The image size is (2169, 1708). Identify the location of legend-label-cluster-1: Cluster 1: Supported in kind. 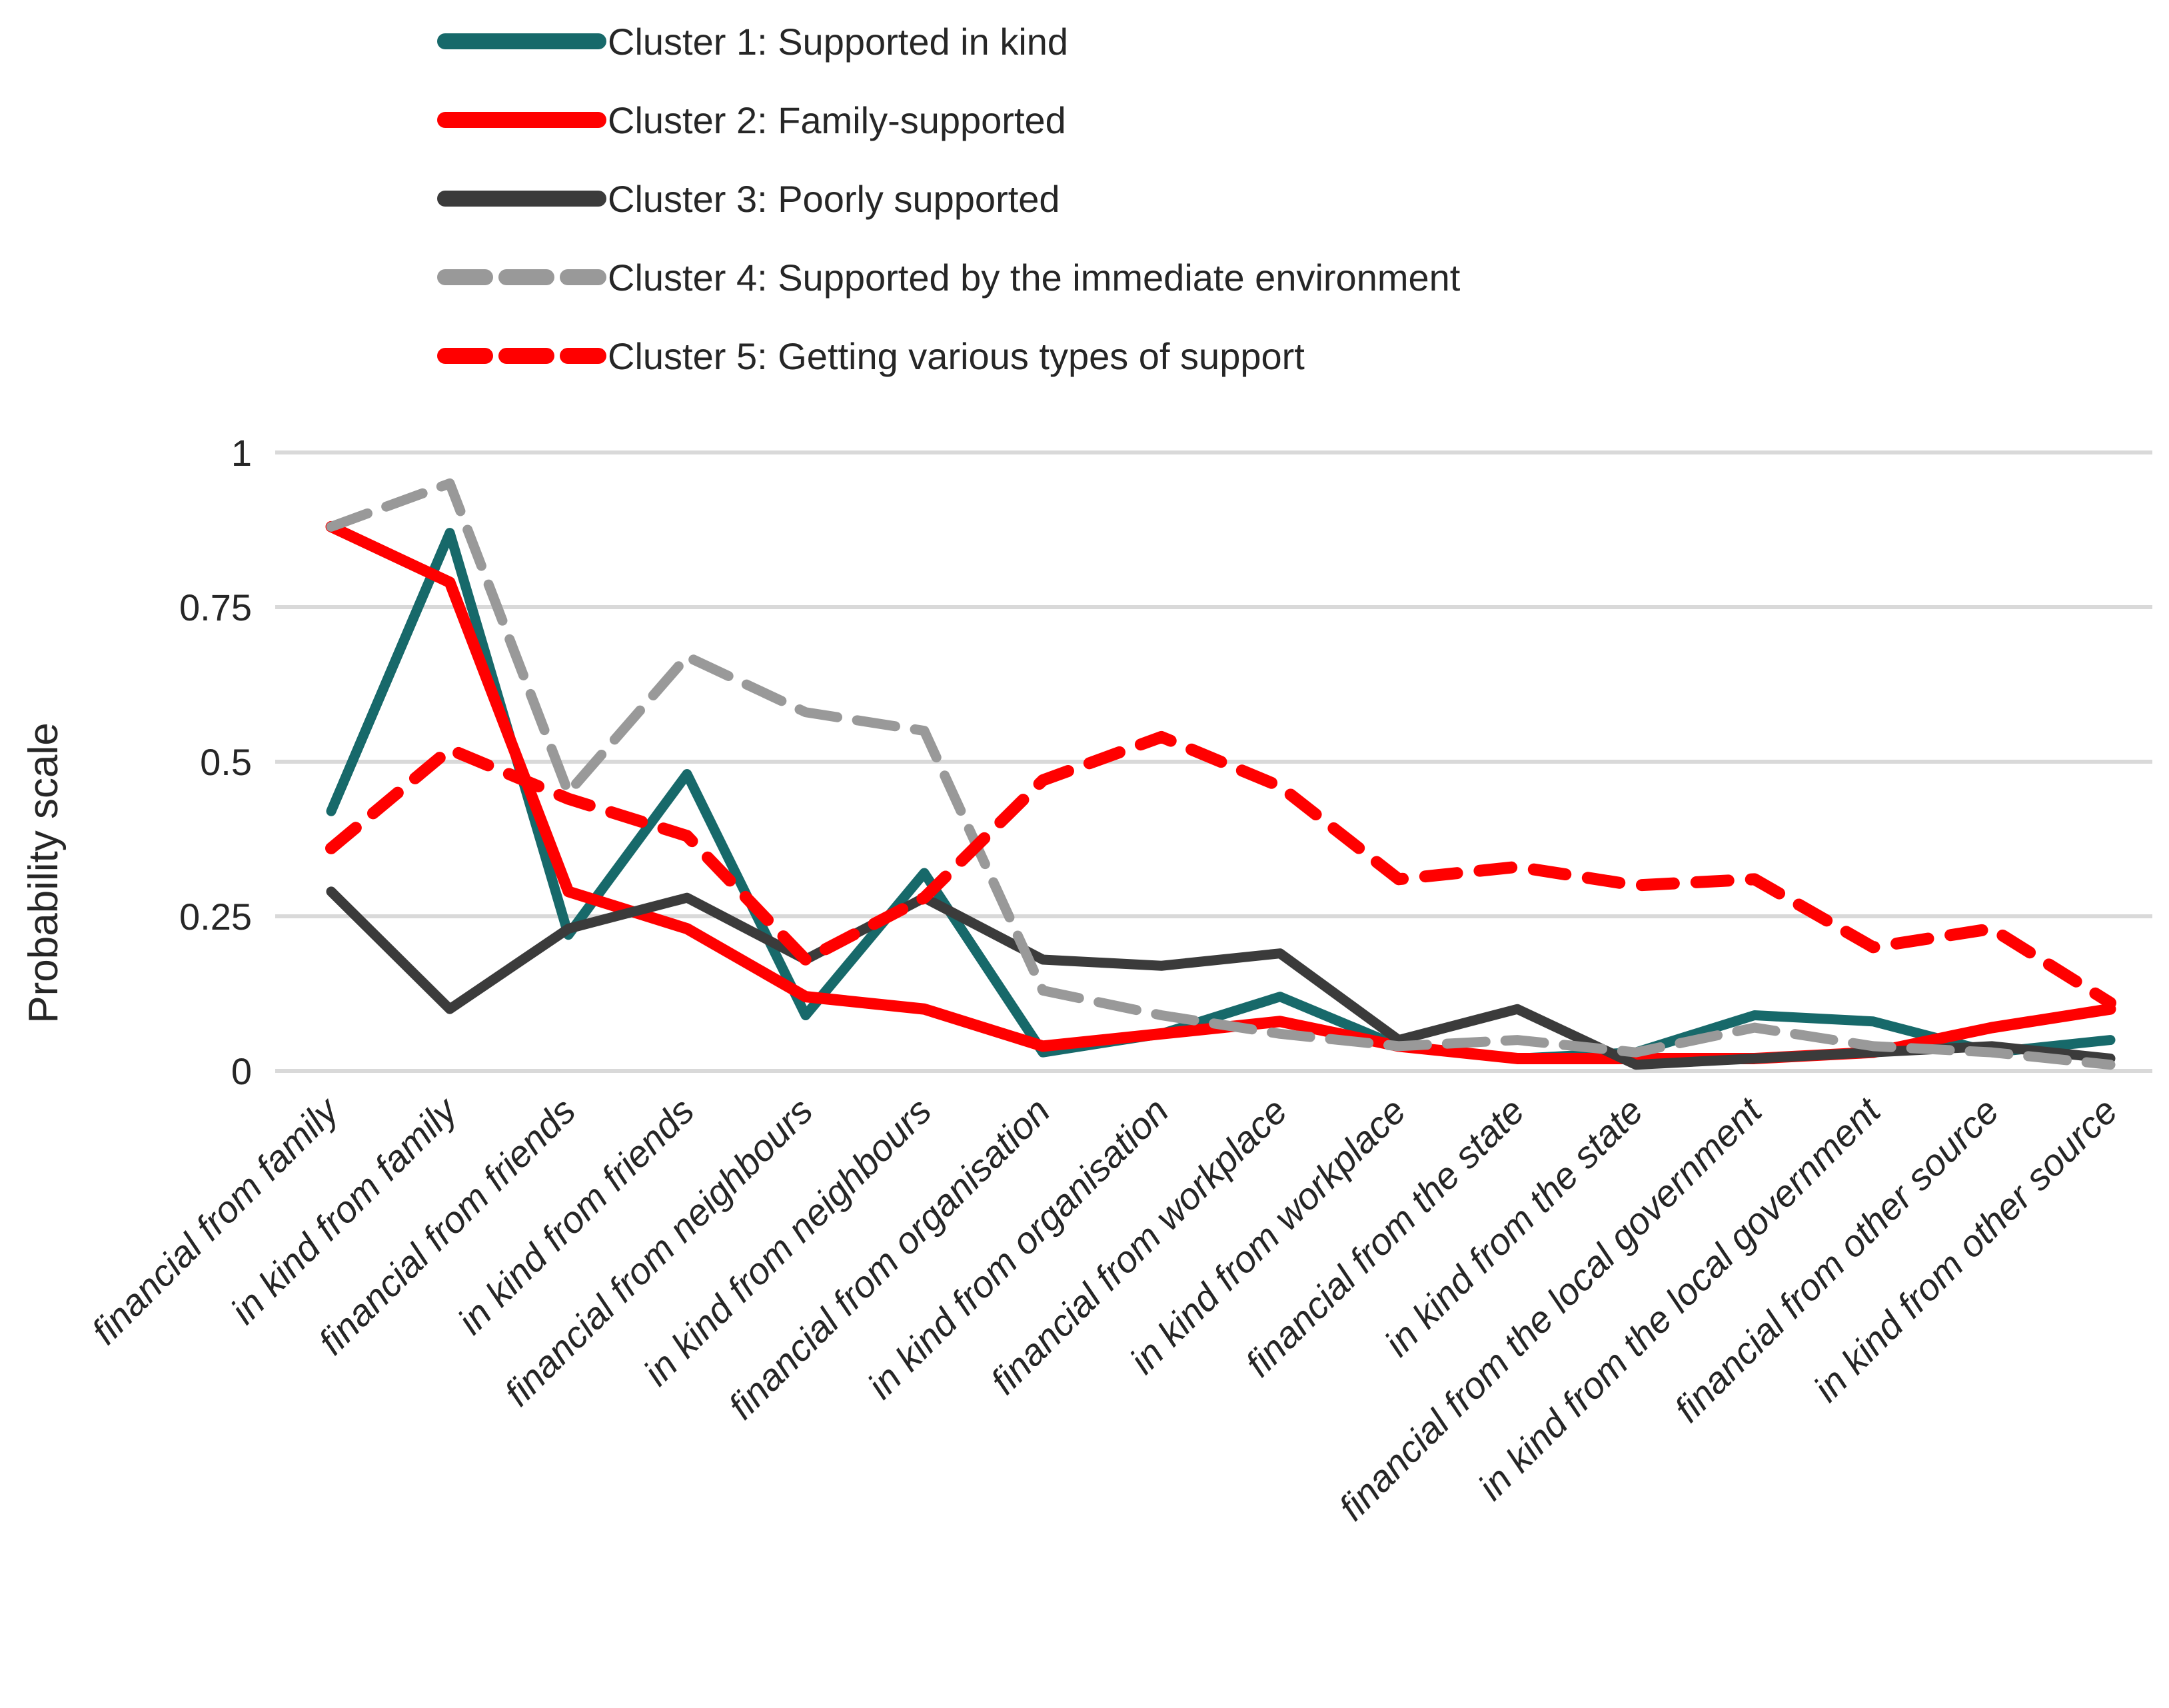
(838, 42).